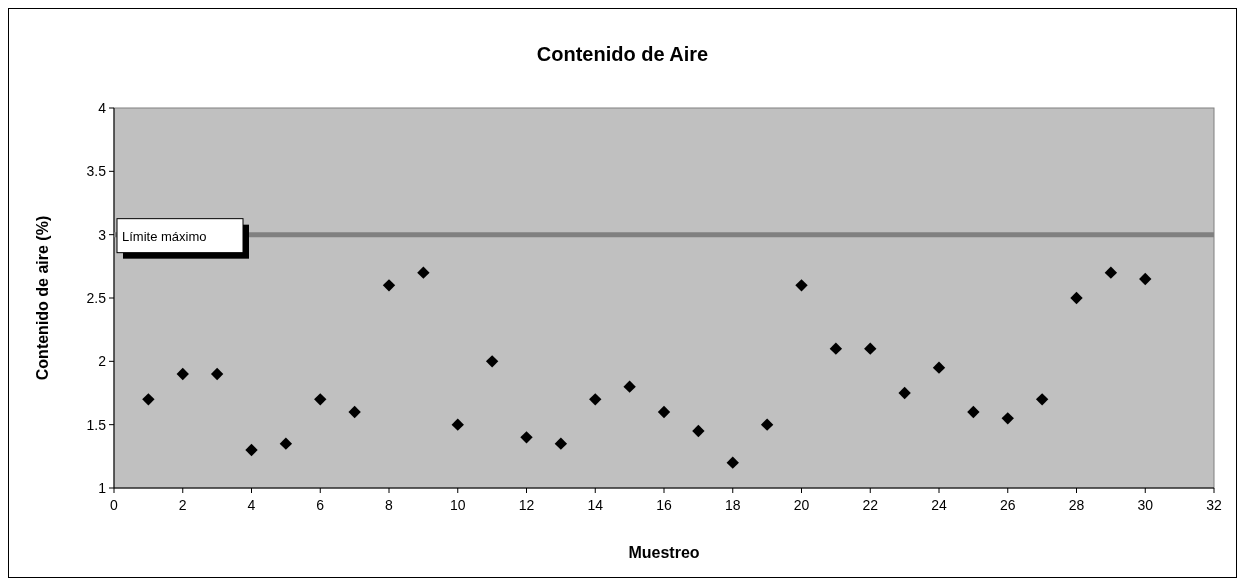 This screenshot has width=1245, height=586. I want to click on x-tick-label: 0, so click(114, 505).